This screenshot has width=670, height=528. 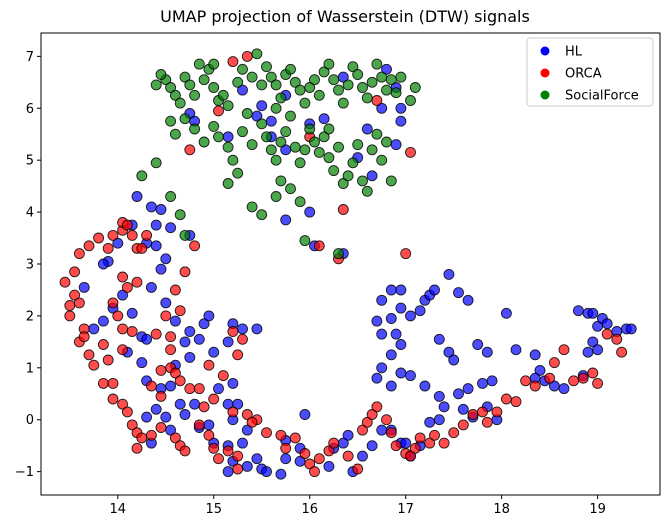 I want to click on legend-marker, so click(x=545, y=51).